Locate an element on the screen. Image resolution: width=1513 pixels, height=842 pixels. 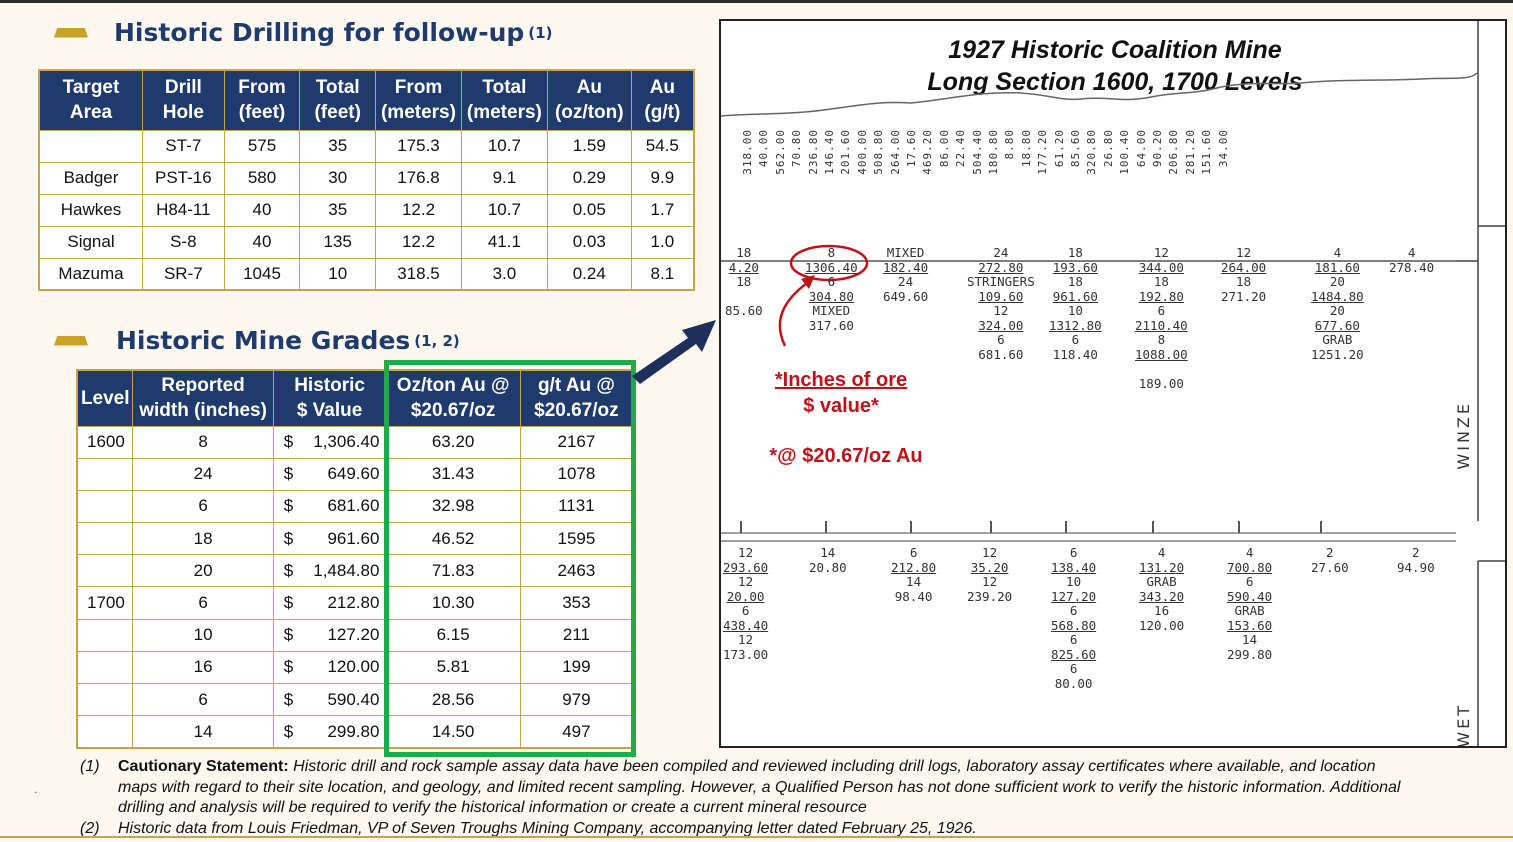
surface-value: 504.40 is located at coordinates (977, 152).